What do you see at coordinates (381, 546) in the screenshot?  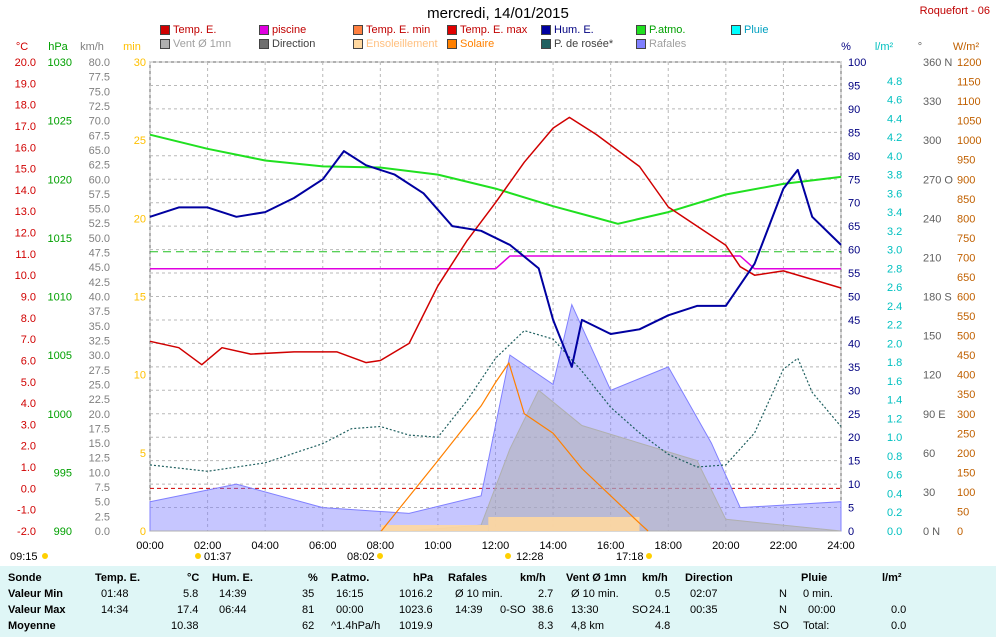 I see `x-tick-label: 08:00` at bounding box center [381, 546].